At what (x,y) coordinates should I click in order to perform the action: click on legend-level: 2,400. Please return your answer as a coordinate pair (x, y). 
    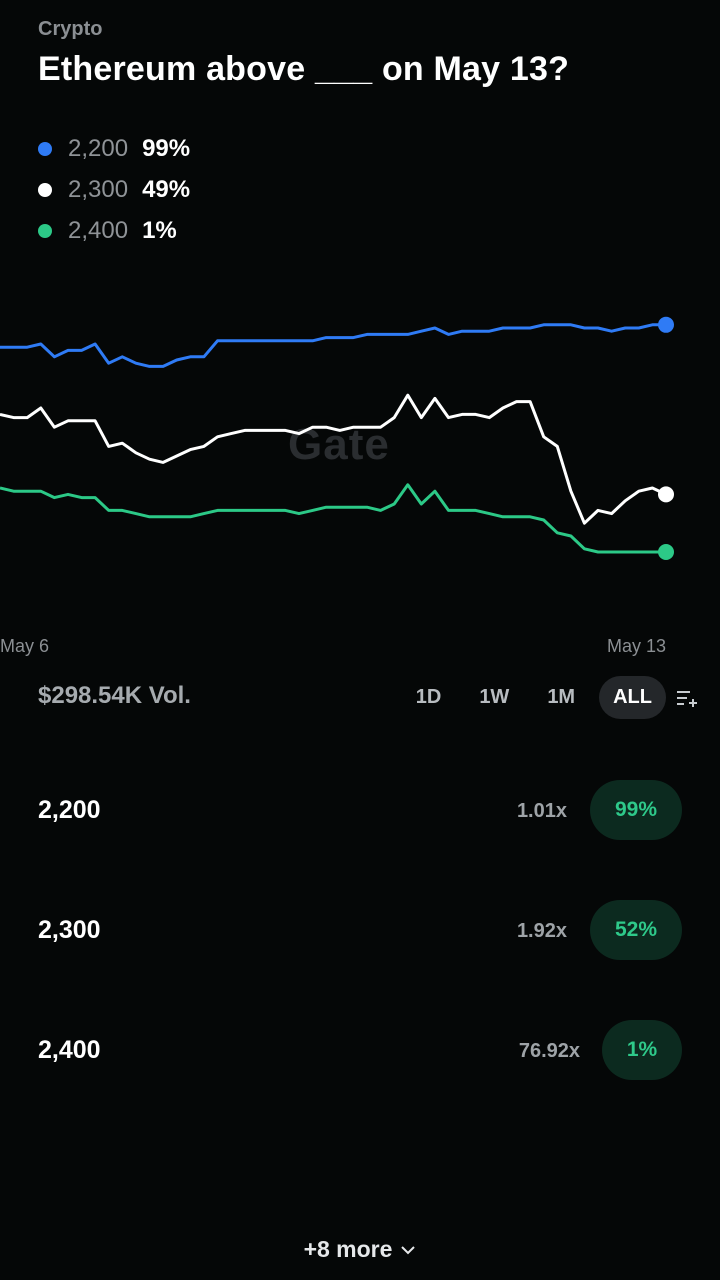
    Looking at the image, I should click on (98, 230).